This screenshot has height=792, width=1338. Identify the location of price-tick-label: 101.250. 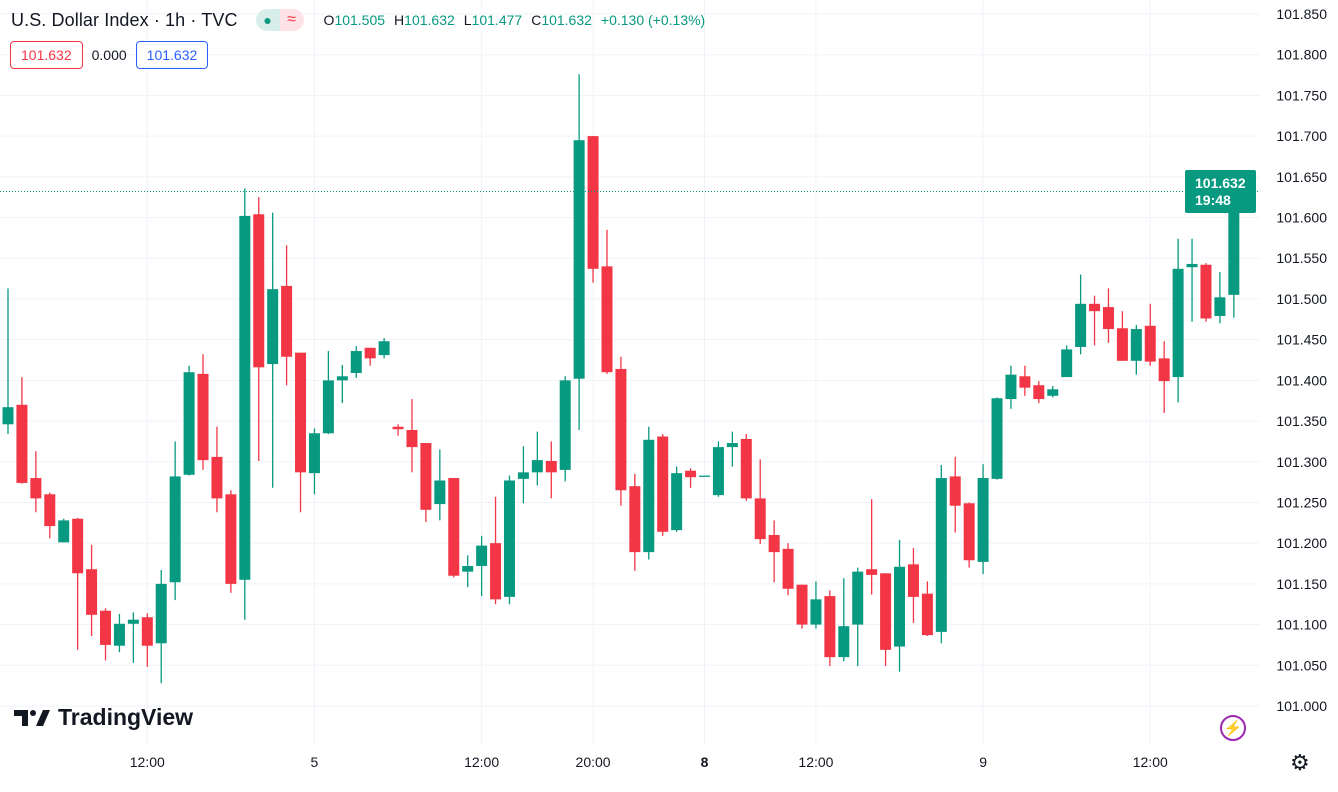
(1301, 502).